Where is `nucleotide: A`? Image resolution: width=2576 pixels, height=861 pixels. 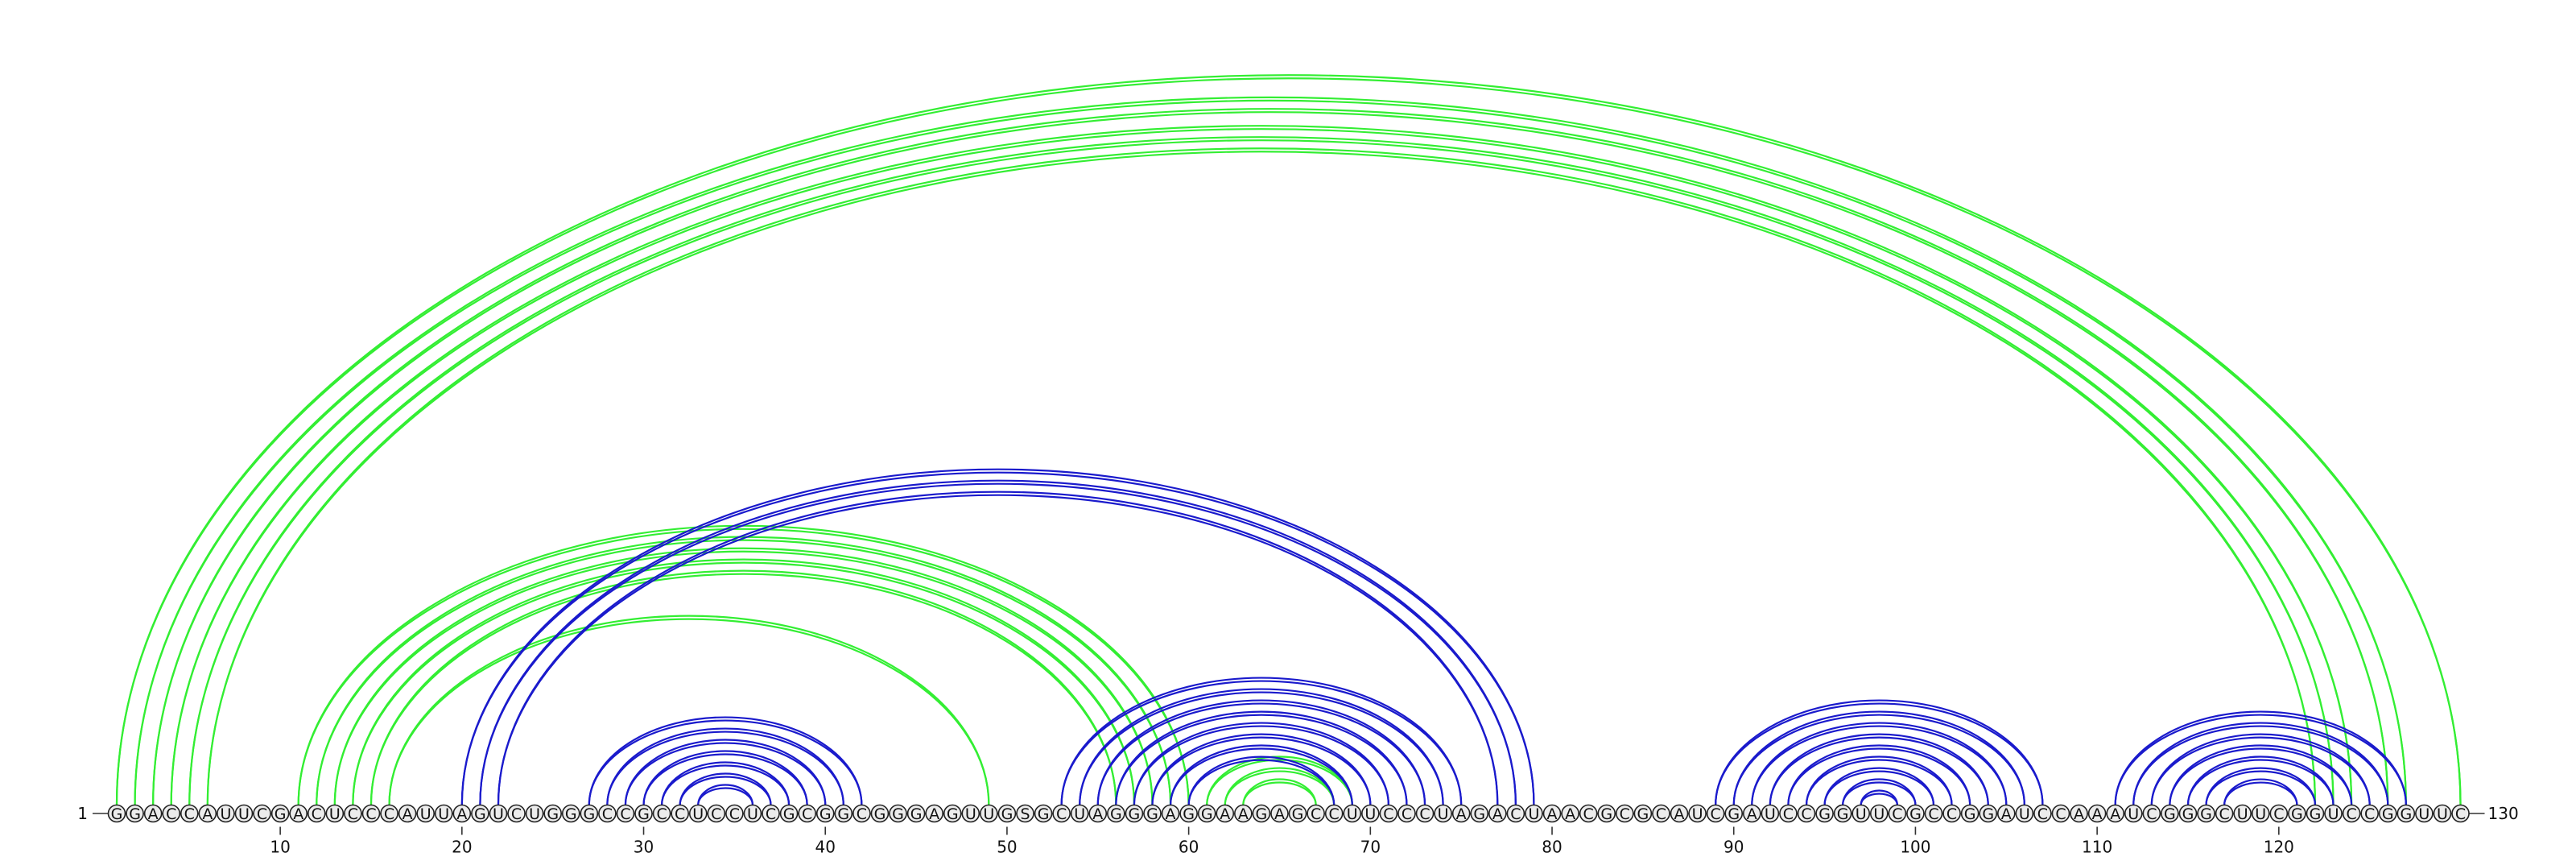
nucleotide: A is located at coordinates (2006, 813).